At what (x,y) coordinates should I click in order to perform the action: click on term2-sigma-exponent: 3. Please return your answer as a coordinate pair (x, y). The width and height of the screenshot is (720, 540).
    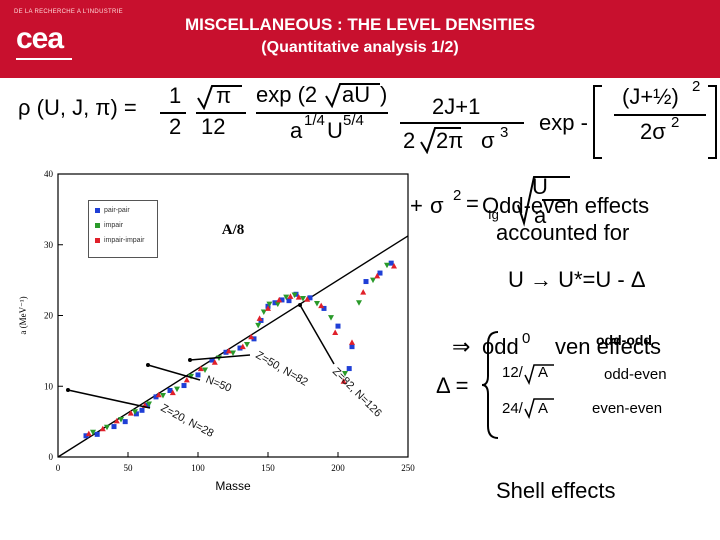
    Looking at the image, I should click on (504, 132).